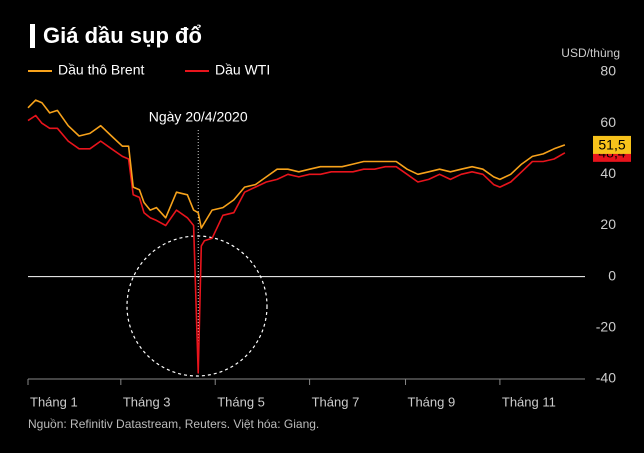  I want to click on value-label-box, so click(612, 144).